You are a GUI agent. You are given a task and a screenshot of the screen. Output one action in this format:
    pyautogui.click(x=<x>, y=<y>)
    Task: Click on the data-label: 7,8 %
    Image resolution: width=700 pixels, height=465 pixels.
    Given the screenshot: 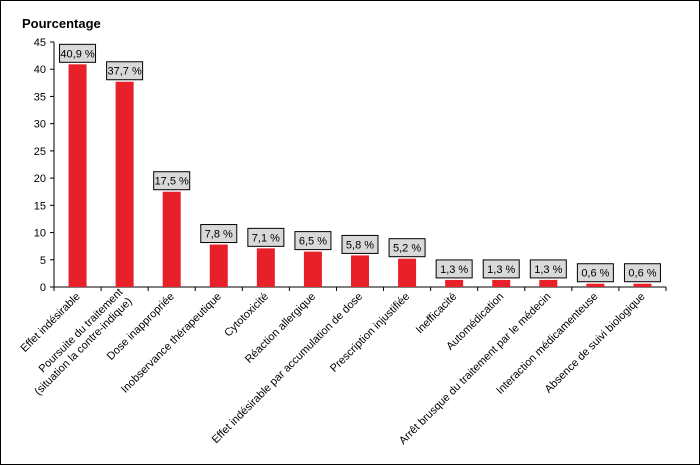 What is the action you would take?
    pyautogui.click(x=219, y=235)
    